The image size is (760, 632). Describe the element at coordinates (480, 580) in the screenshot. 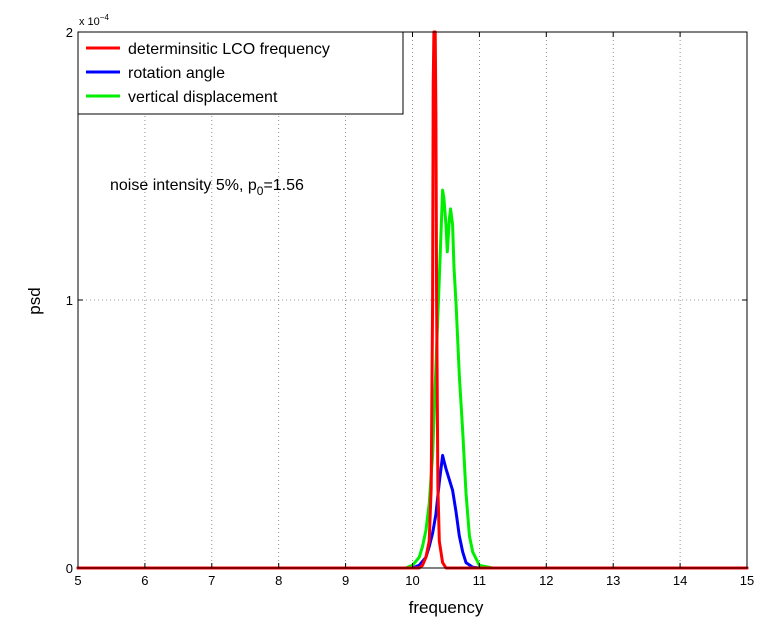

I see `x-tick-label: 11` at that location.